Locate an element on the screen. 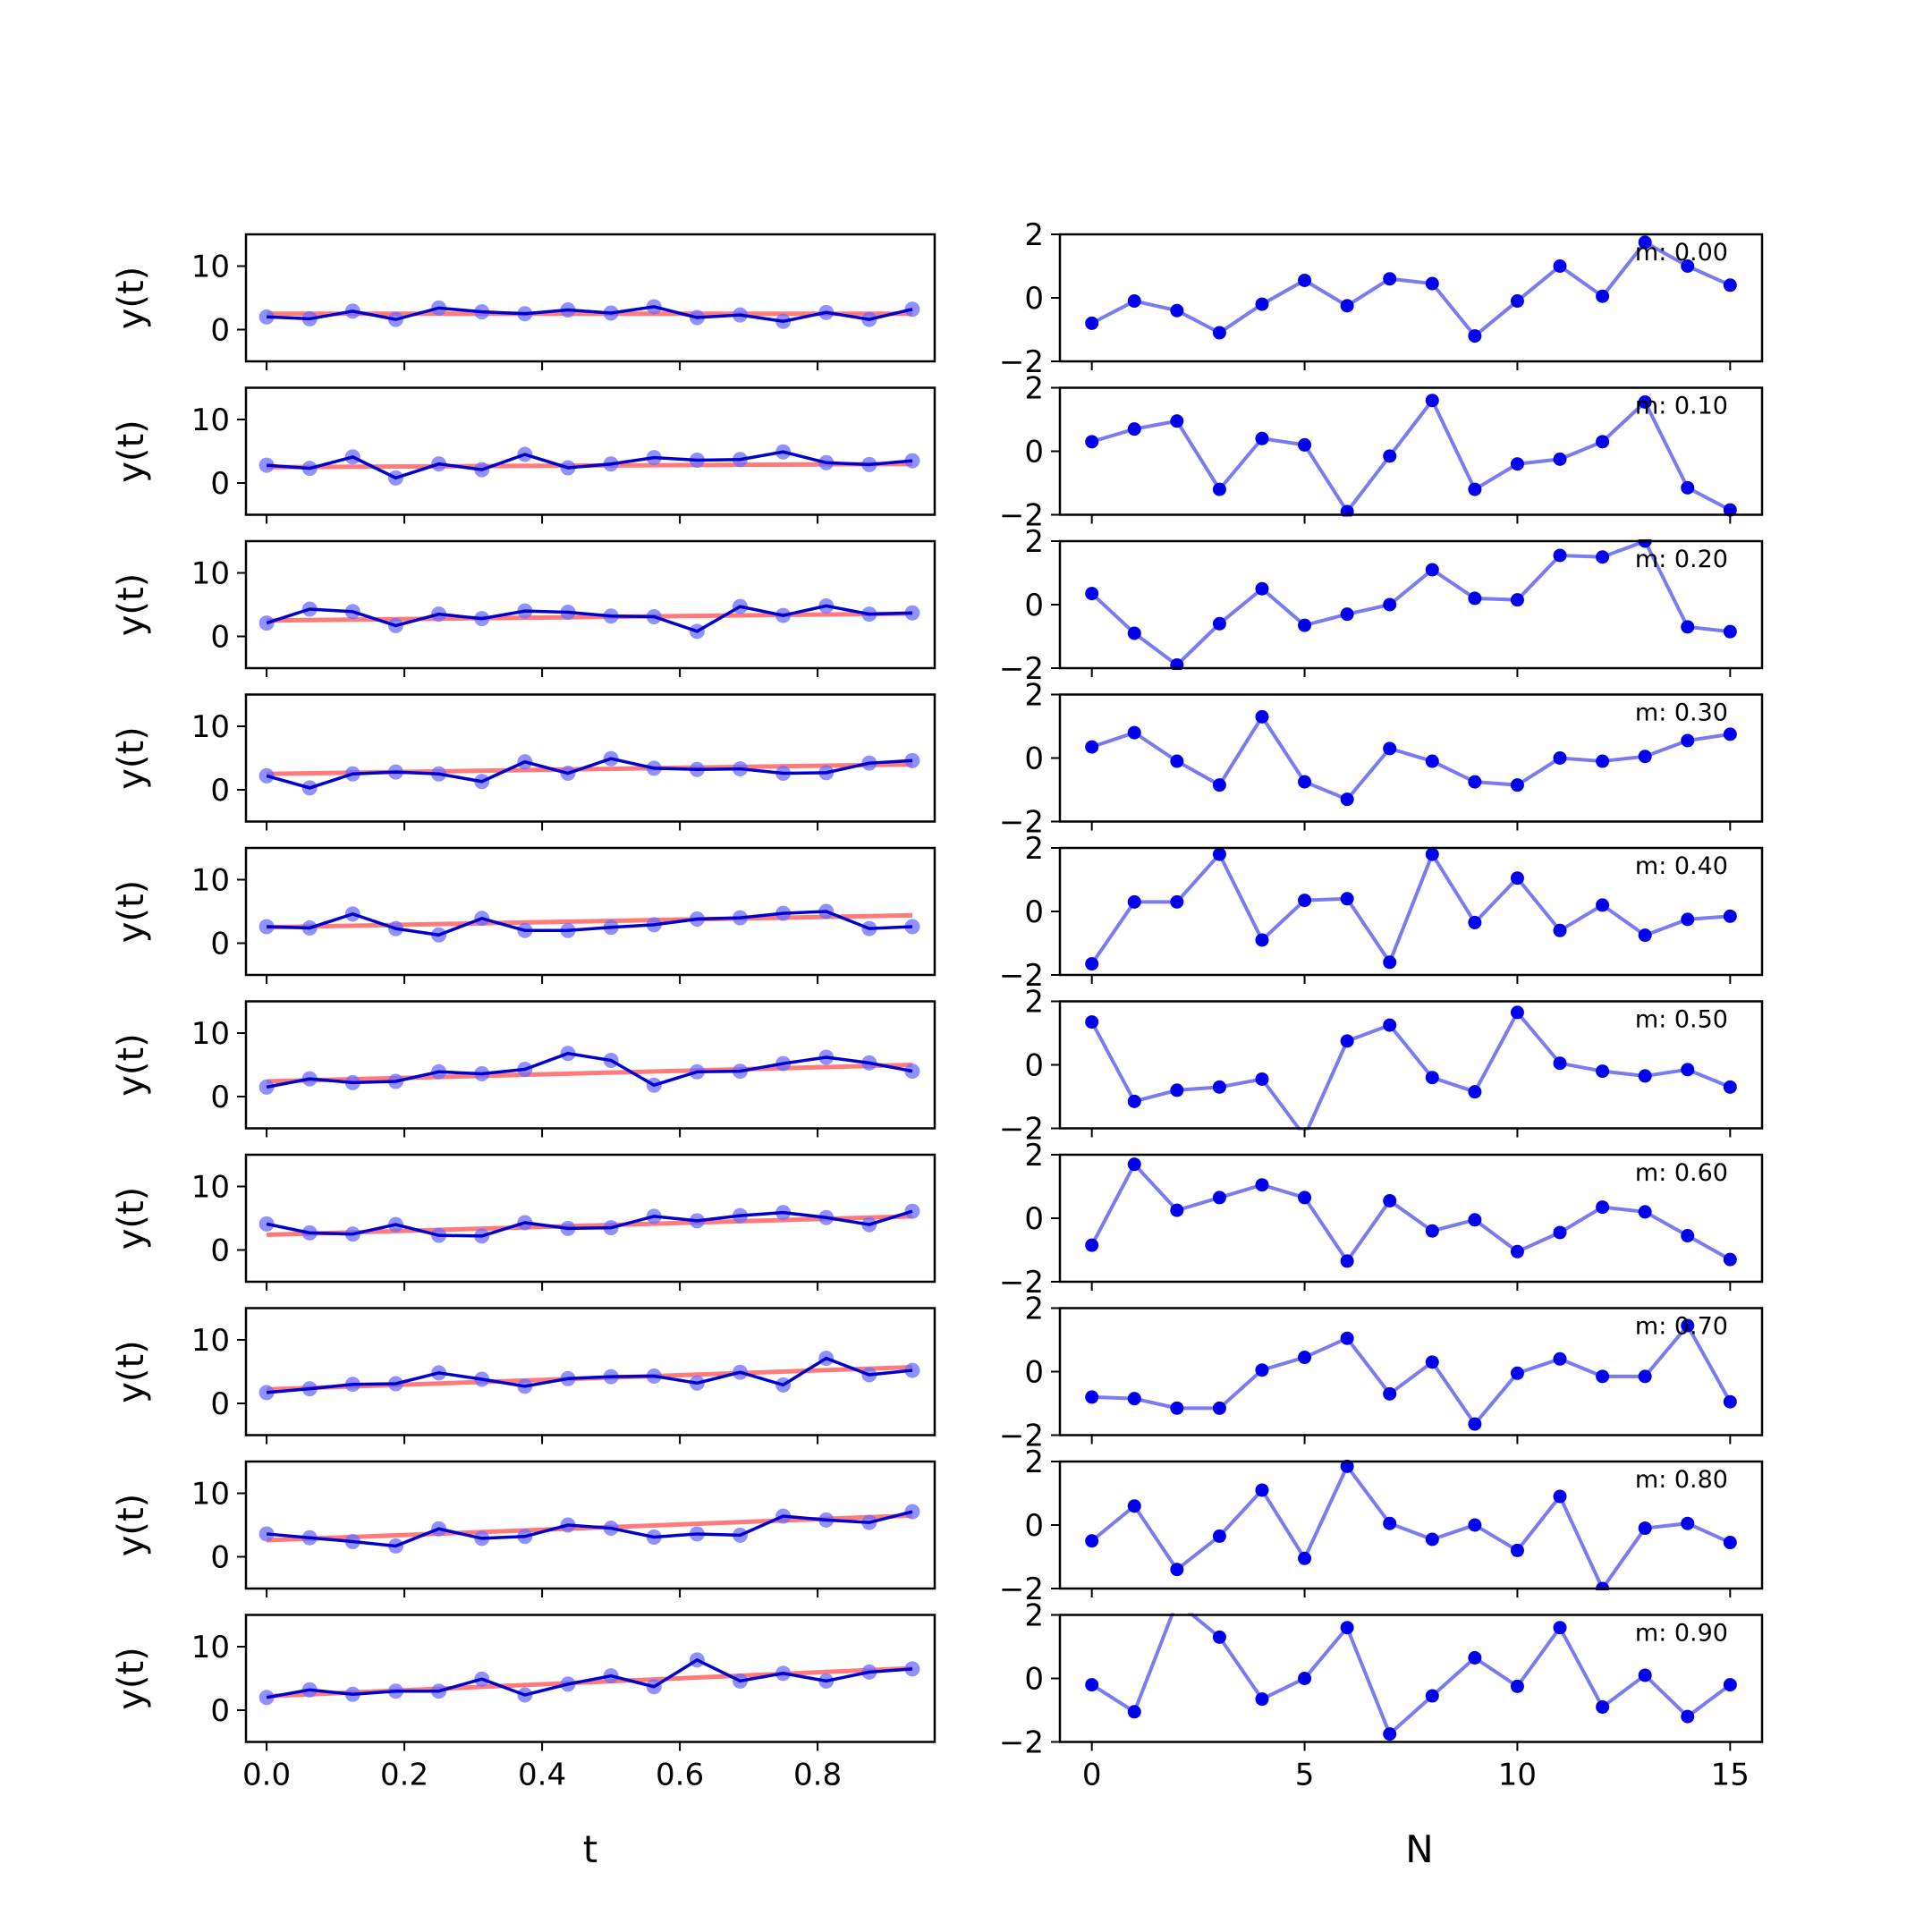 Image resolution: width=1932 pixels, height=1932 pixels. right-x-axis-label: N is located at coordinates (1419, 1849).